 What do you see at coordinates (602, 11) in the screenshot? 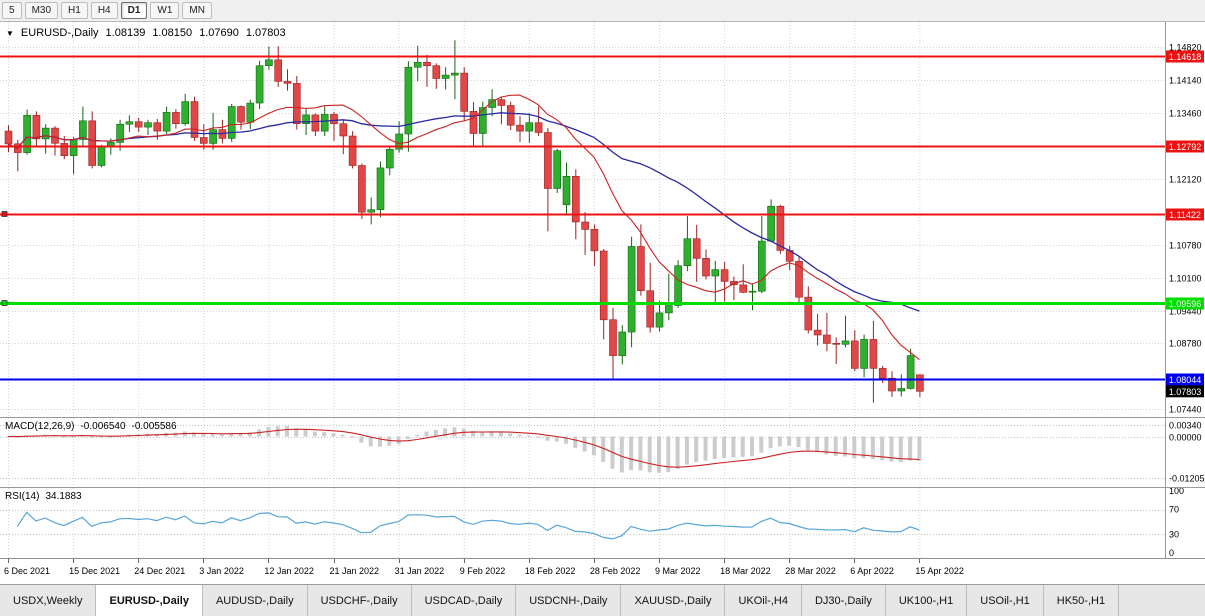
I see `timeframe-toolbar: 5 M30 H1 H4 D1 W1 MN` at bounding box center [602, 11].